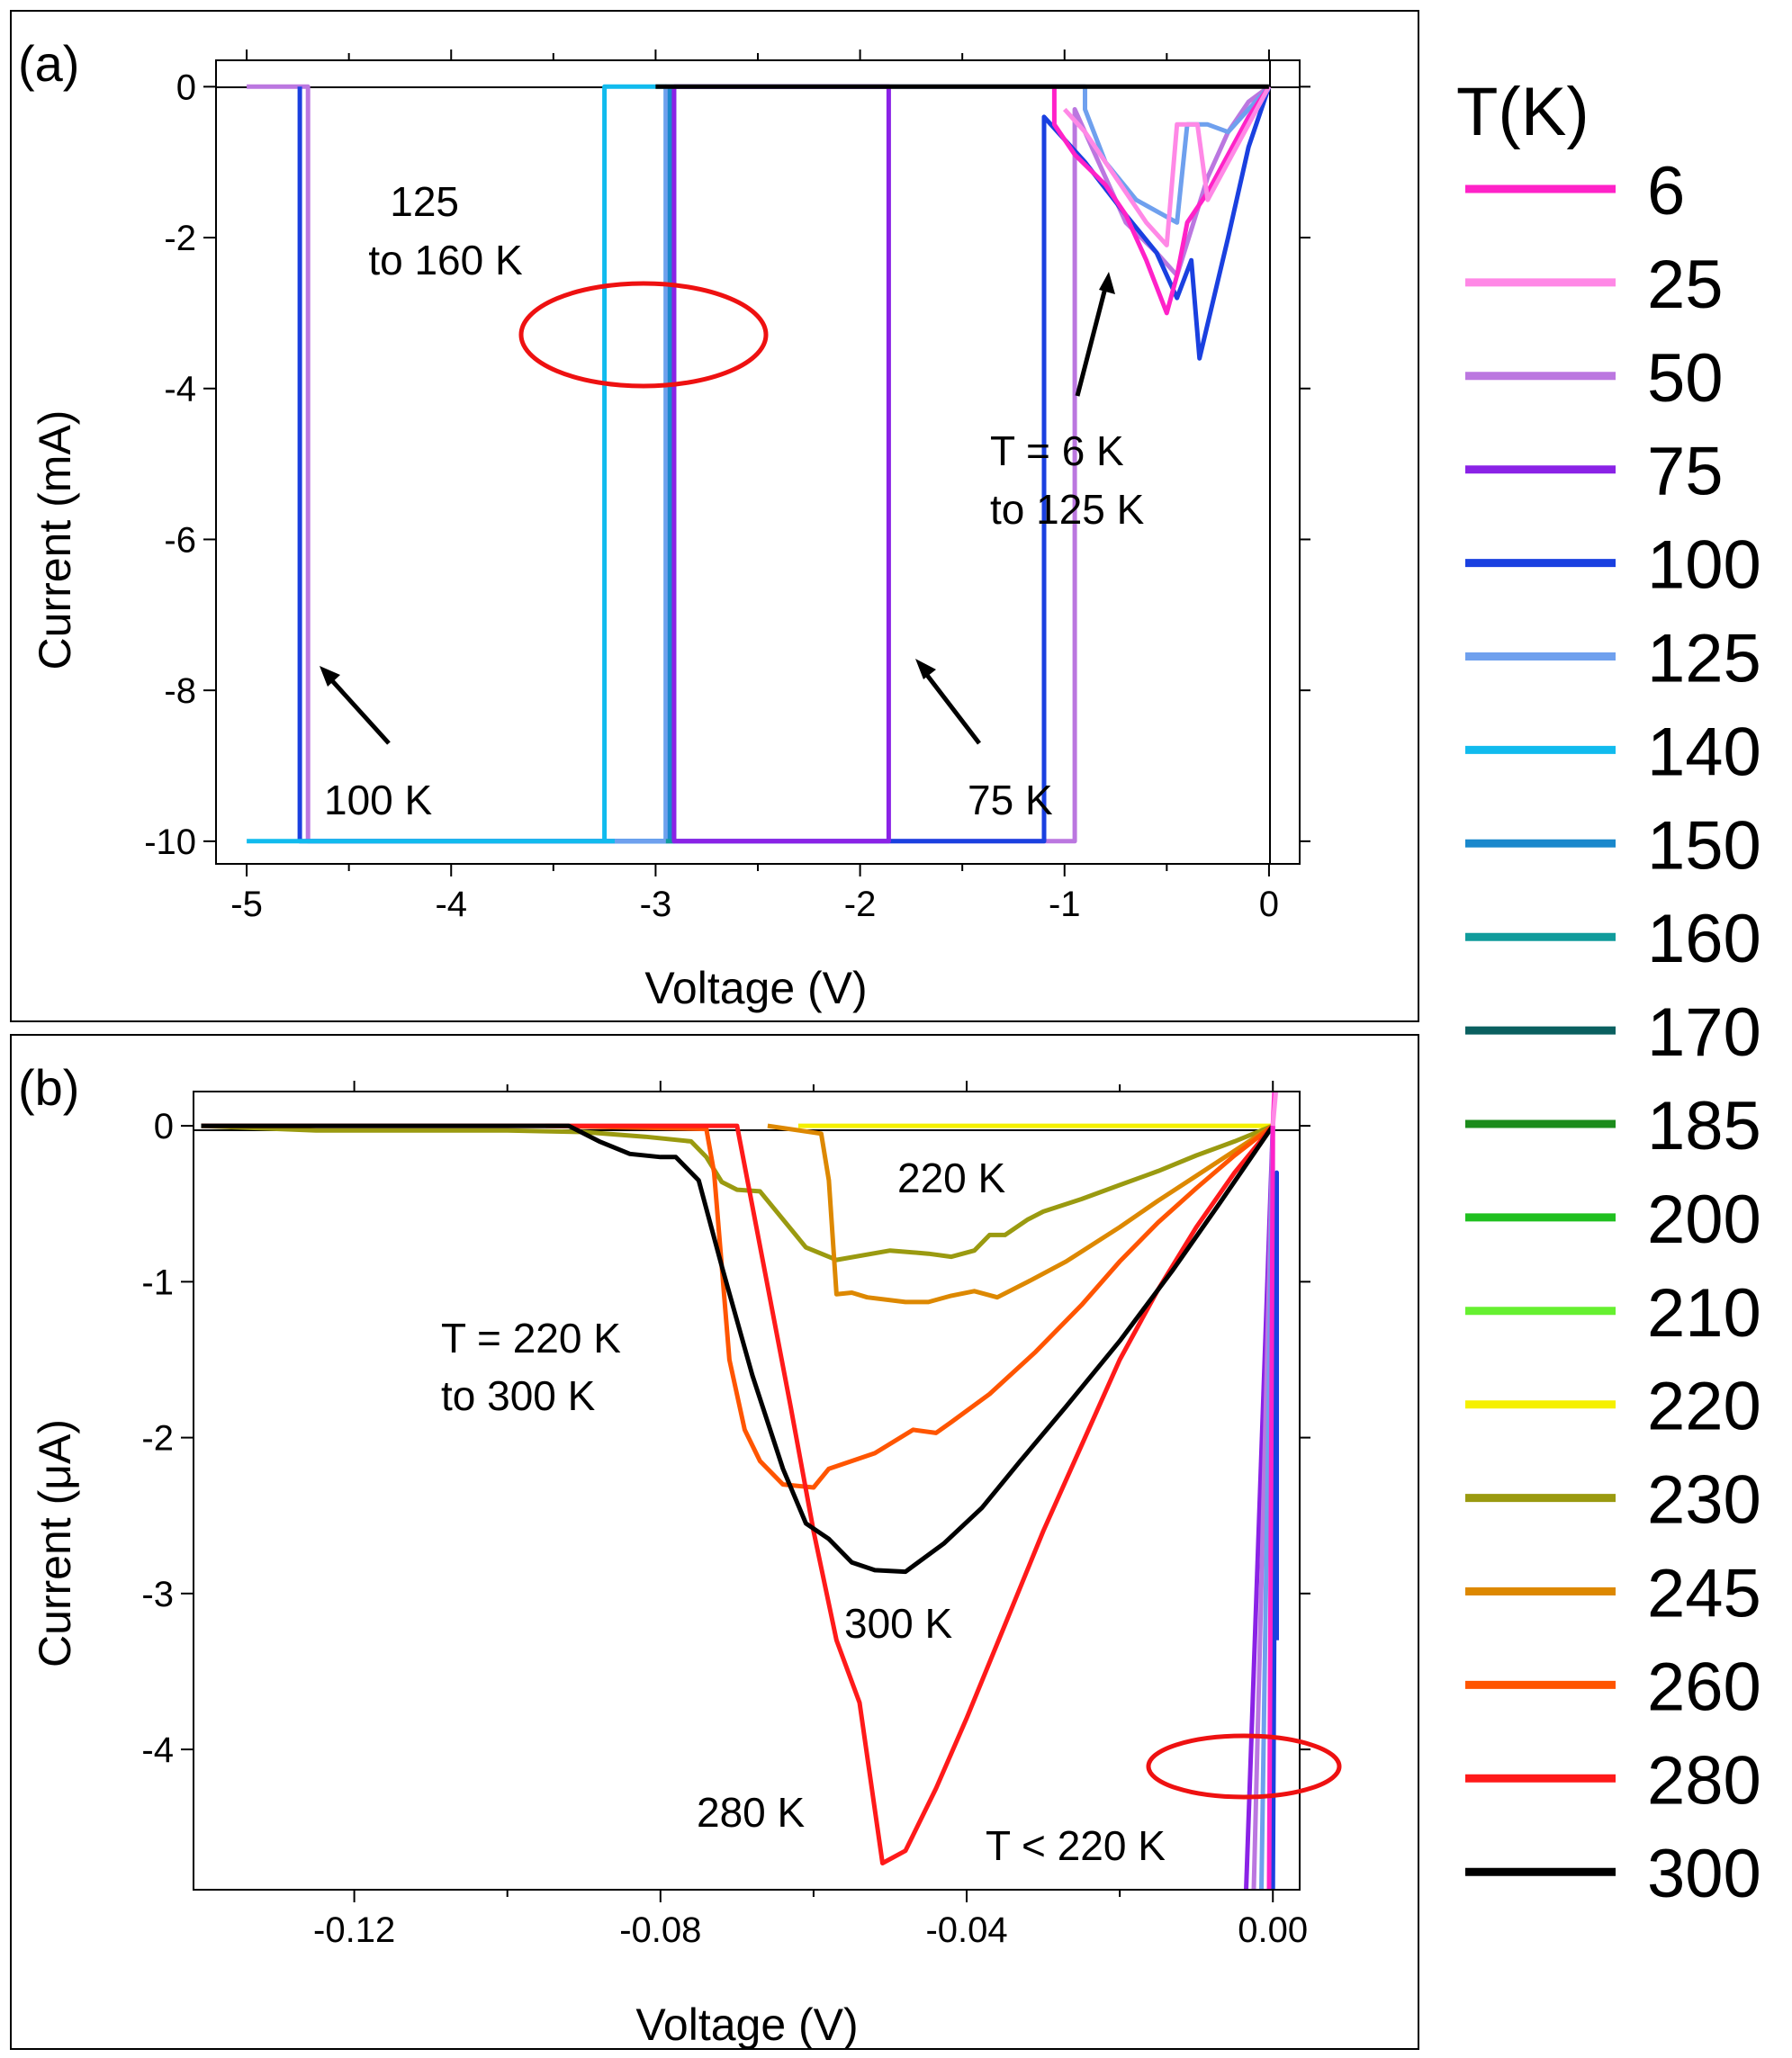  Describe the element at coordinates (49, 64) in the screenshot. I see `panel-a-label: (a)` at that location.